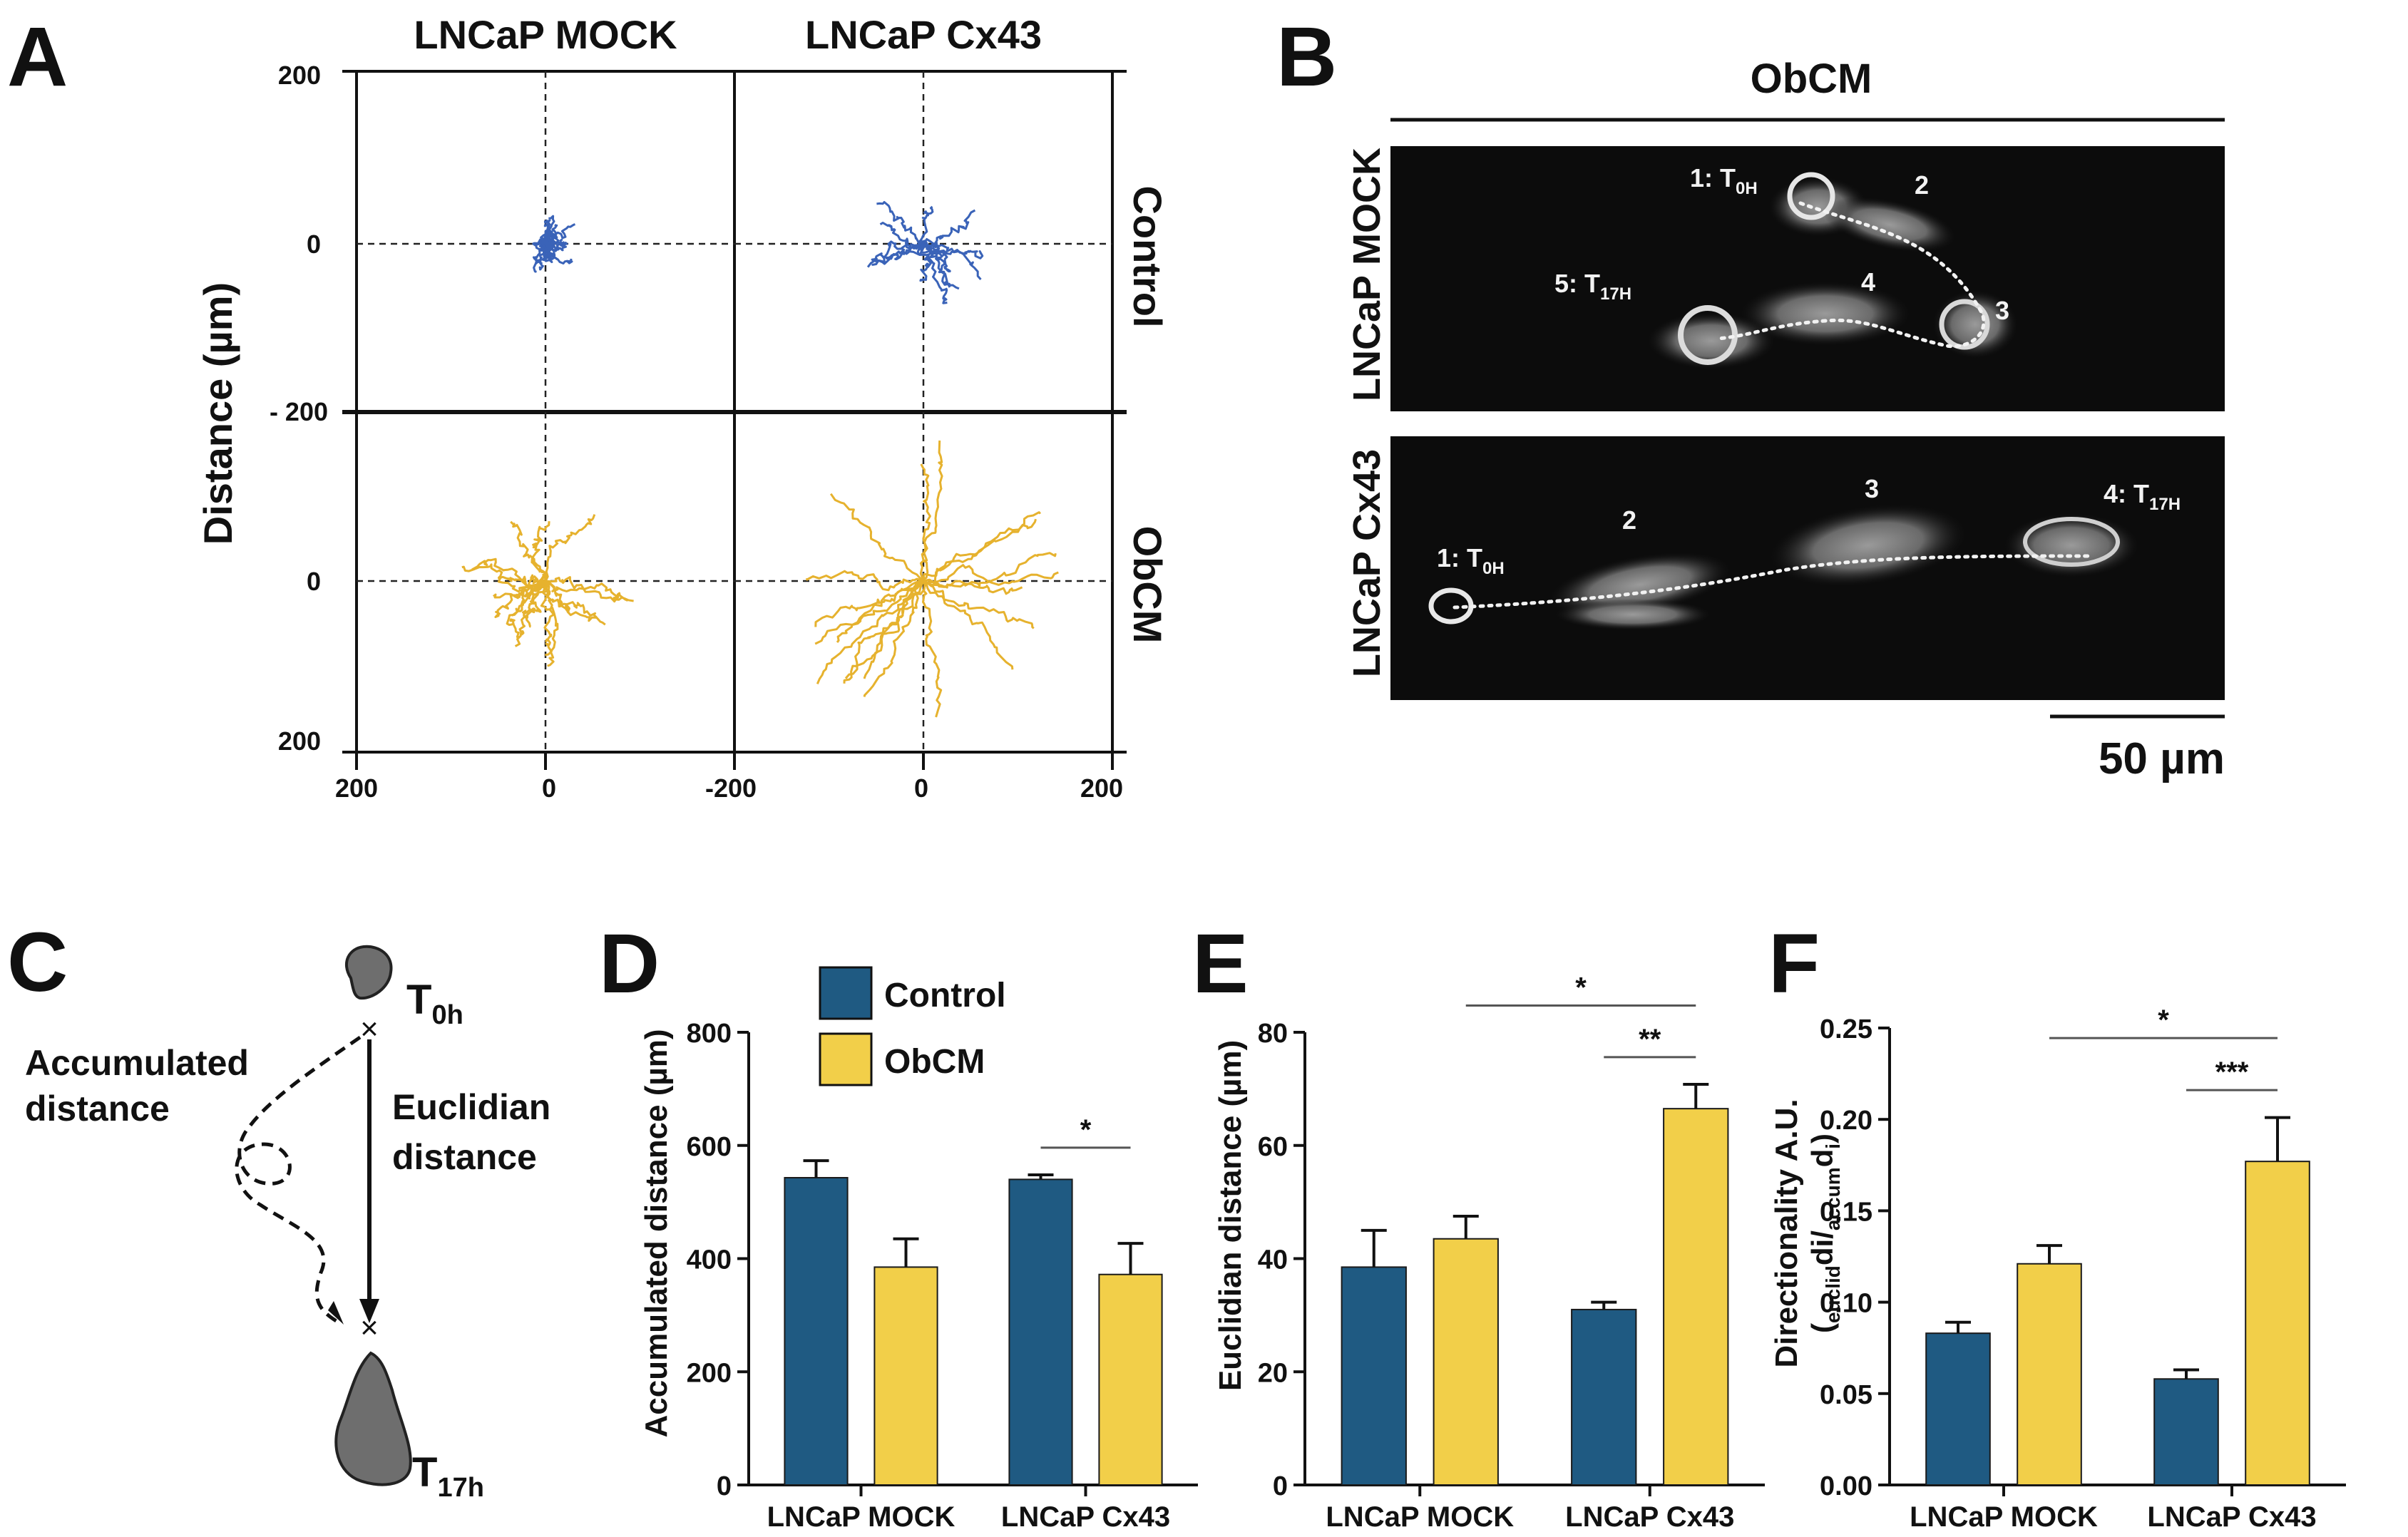 This screenshot has width=2408, height=1537. What do you see at coordinates (545, 34) in the screenshot?
I see `col-title-mock: LNCaP MOCK` at bounding box center [545, 34].